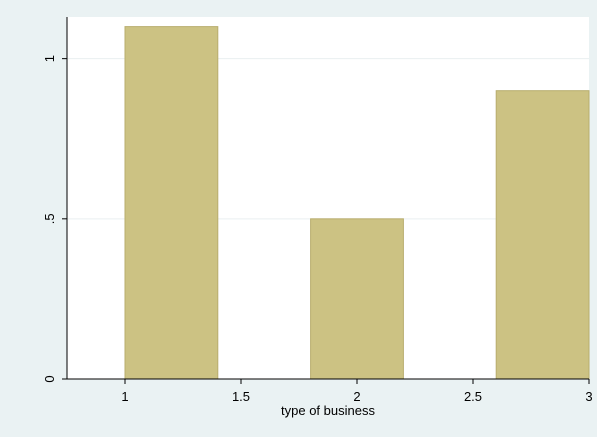  Describe the element at coordinates (588, 396) in the screenshot. I see `x-tick-label-4: 3` at that location.